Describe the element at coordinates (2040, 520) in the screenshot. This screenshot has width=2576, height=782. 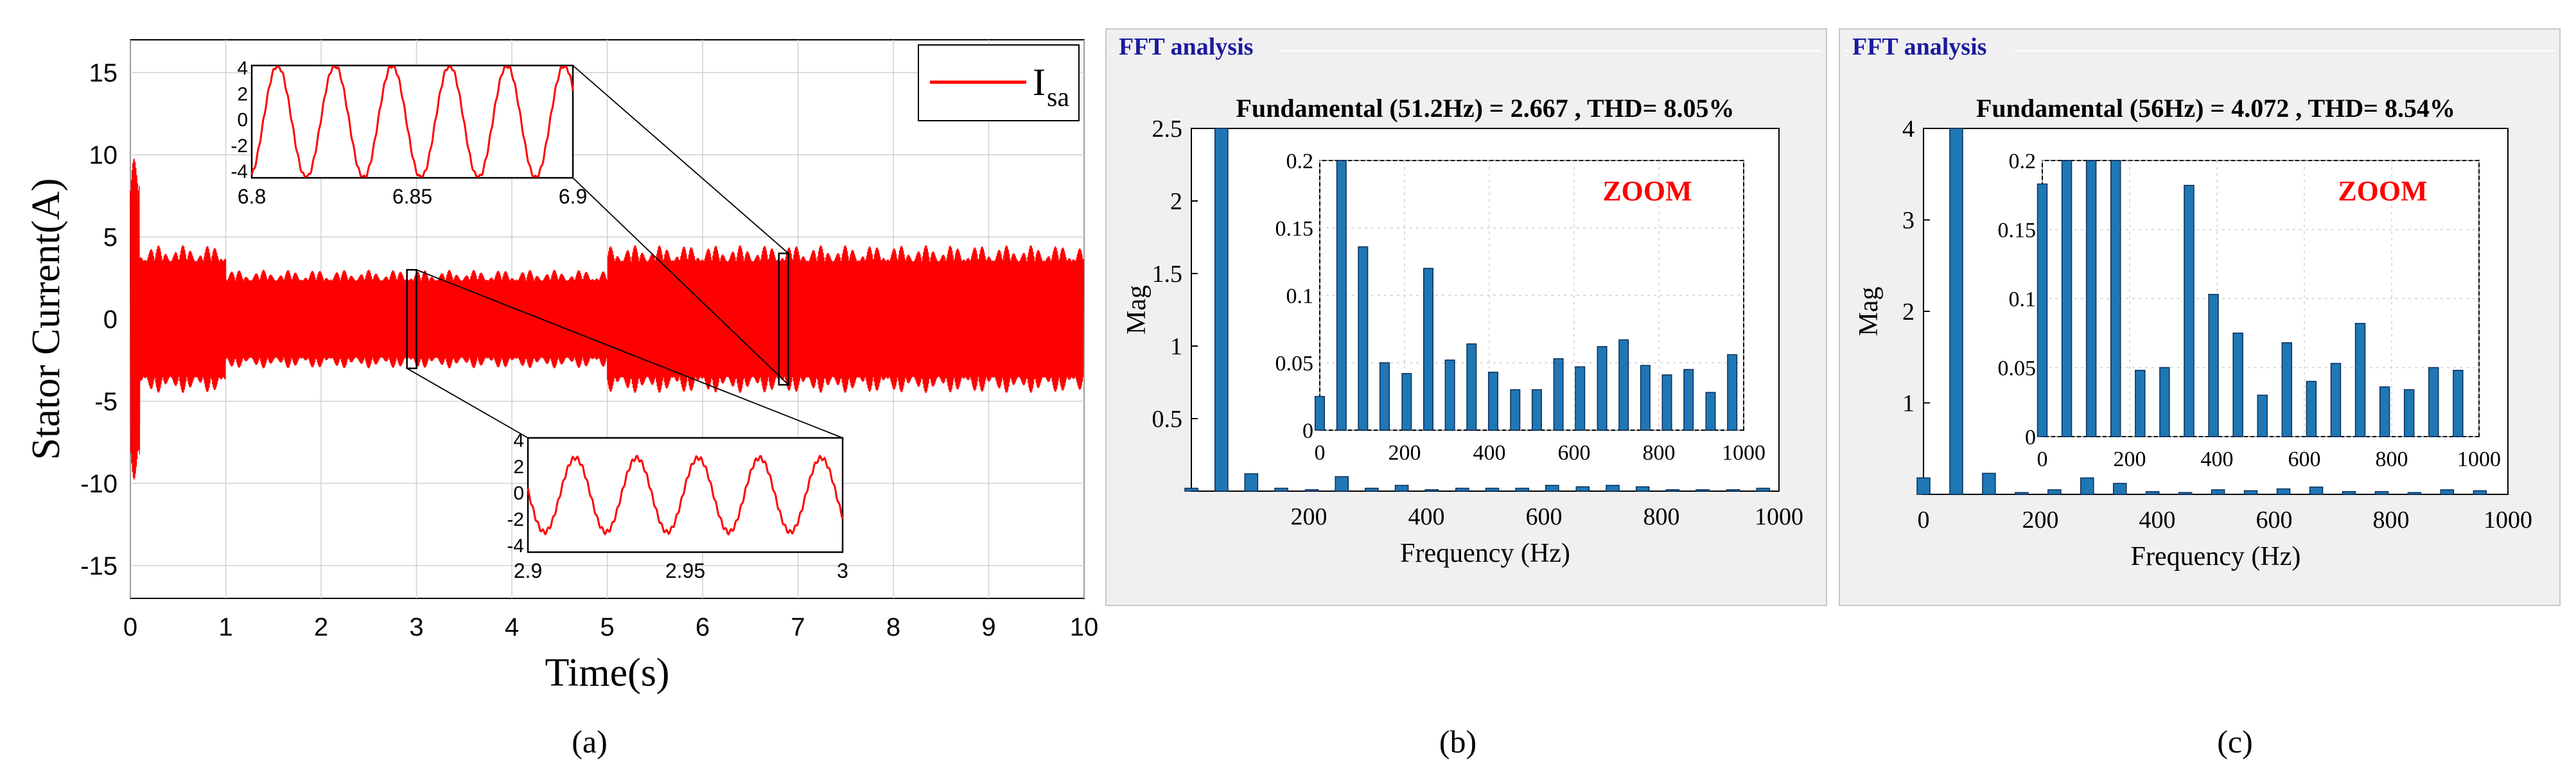
I see `panel-c-x-tick-label: 200` at that location.